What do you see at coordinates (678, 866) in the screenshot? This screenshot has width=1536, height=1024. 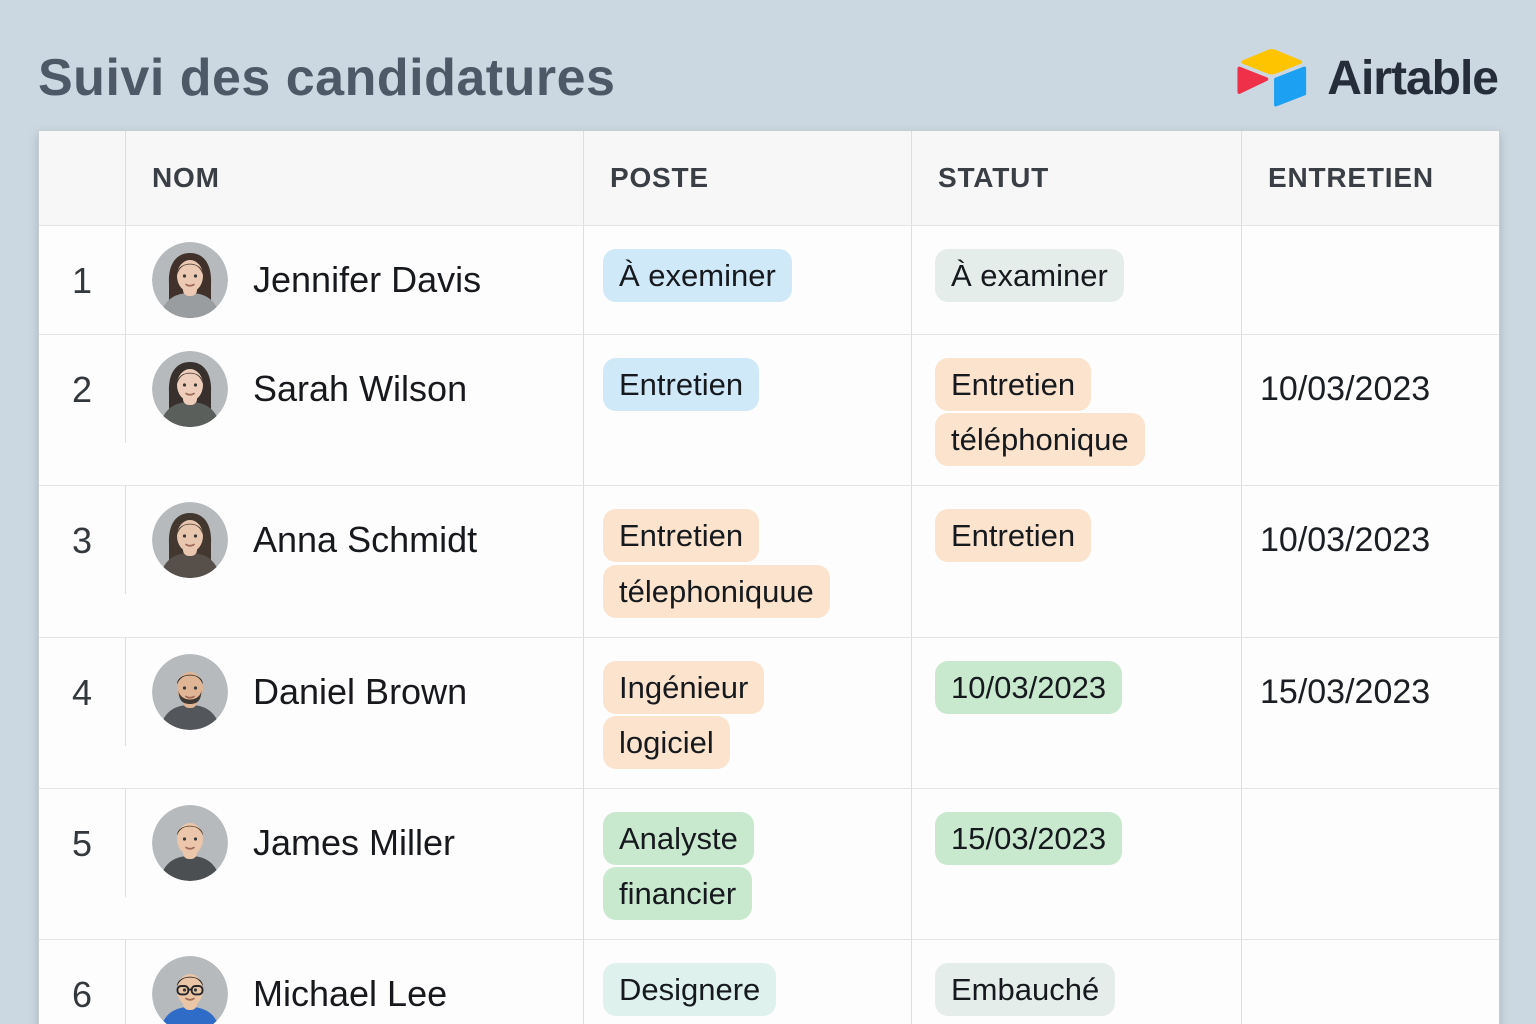 I see `poste-badge: Analyste financier` at bounding box center [678, 866].